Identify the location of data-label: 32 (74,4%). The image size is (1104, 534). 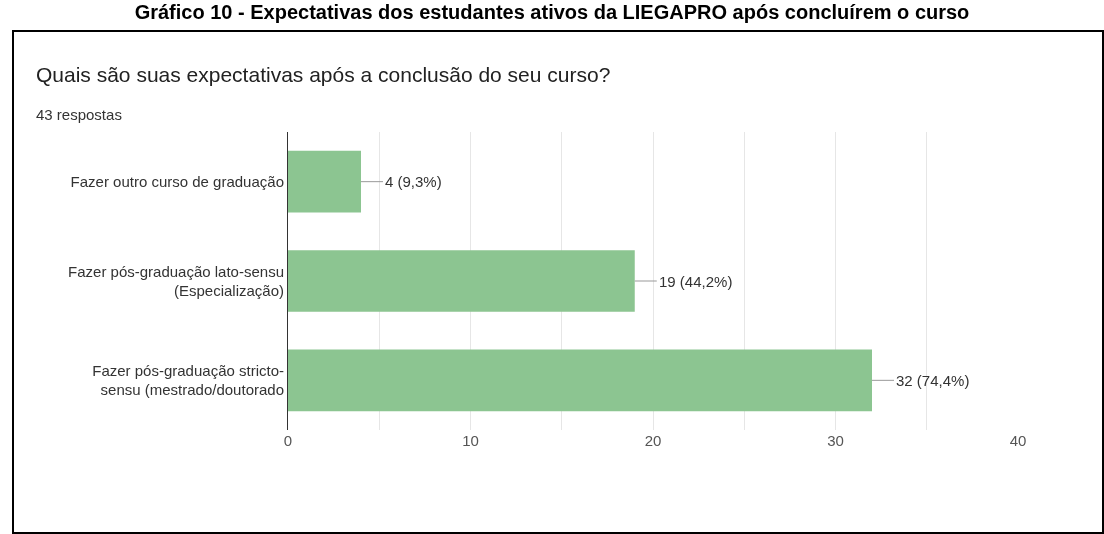
(933, 380).